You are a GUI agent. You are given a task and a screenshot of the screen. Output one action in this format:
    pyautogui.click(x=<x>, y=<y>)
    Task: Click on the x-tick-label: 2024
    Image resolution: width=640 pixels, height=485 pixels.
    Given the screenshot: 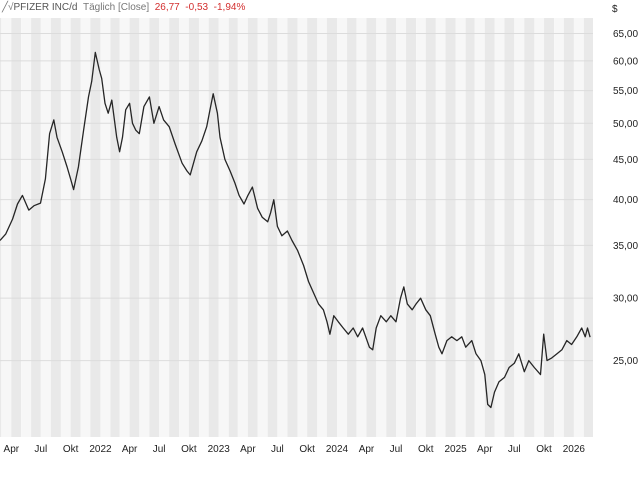 What is the action you would take?
    pyautogui.click(x=337, y=449)
    